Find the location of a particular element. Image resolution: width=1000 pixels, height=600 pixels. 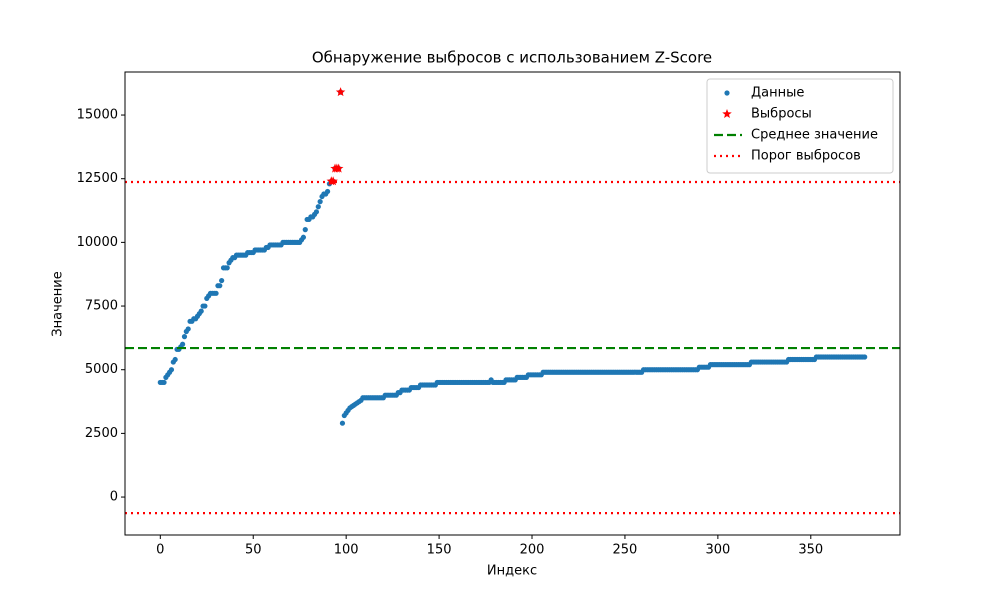

legend-label: Данные is located at coordinates (777, 93).